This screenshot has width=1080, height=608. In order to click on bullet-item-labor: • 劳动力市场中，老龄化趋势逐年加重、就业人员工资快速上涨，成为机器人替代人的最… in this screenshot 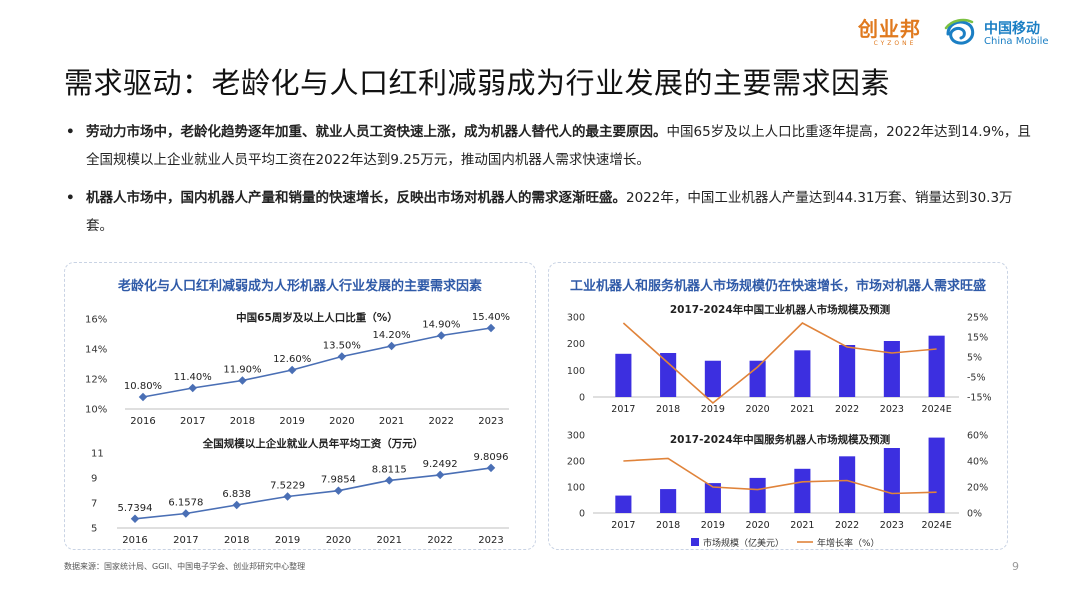, I will do `click(548, 146)`.